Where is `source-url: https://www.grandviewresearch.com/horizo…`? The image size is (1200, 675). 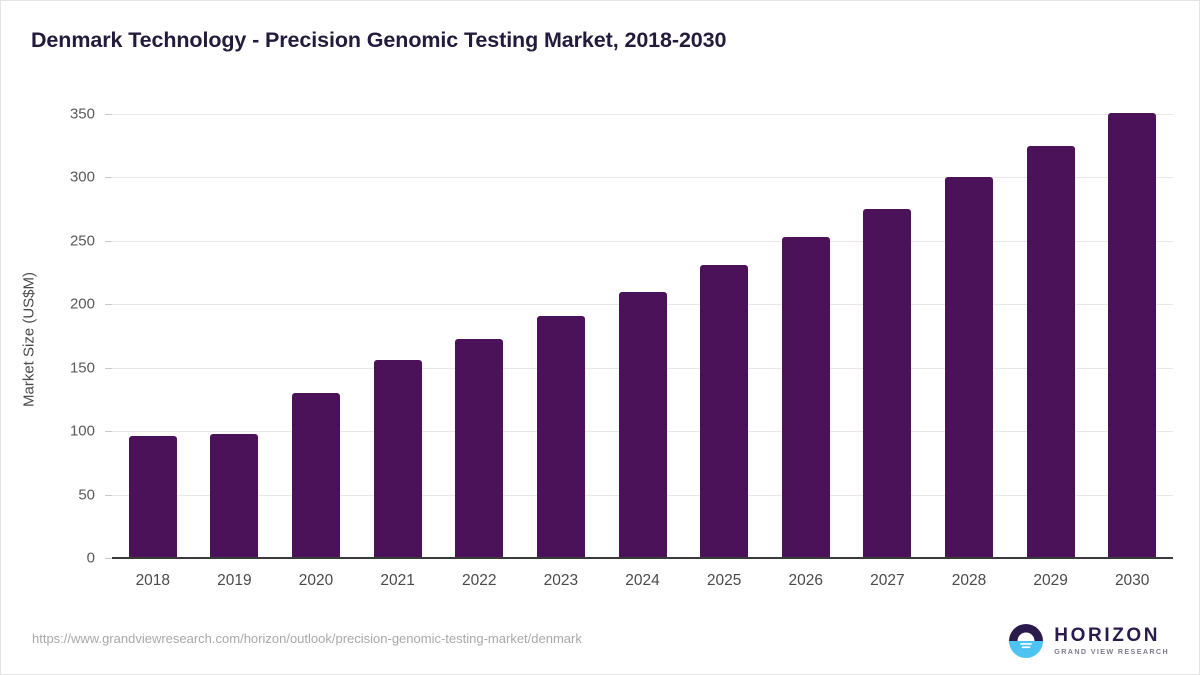
source-url: https://www.grandviewresearch.com/horizo… is located at coordinates (307, 638).